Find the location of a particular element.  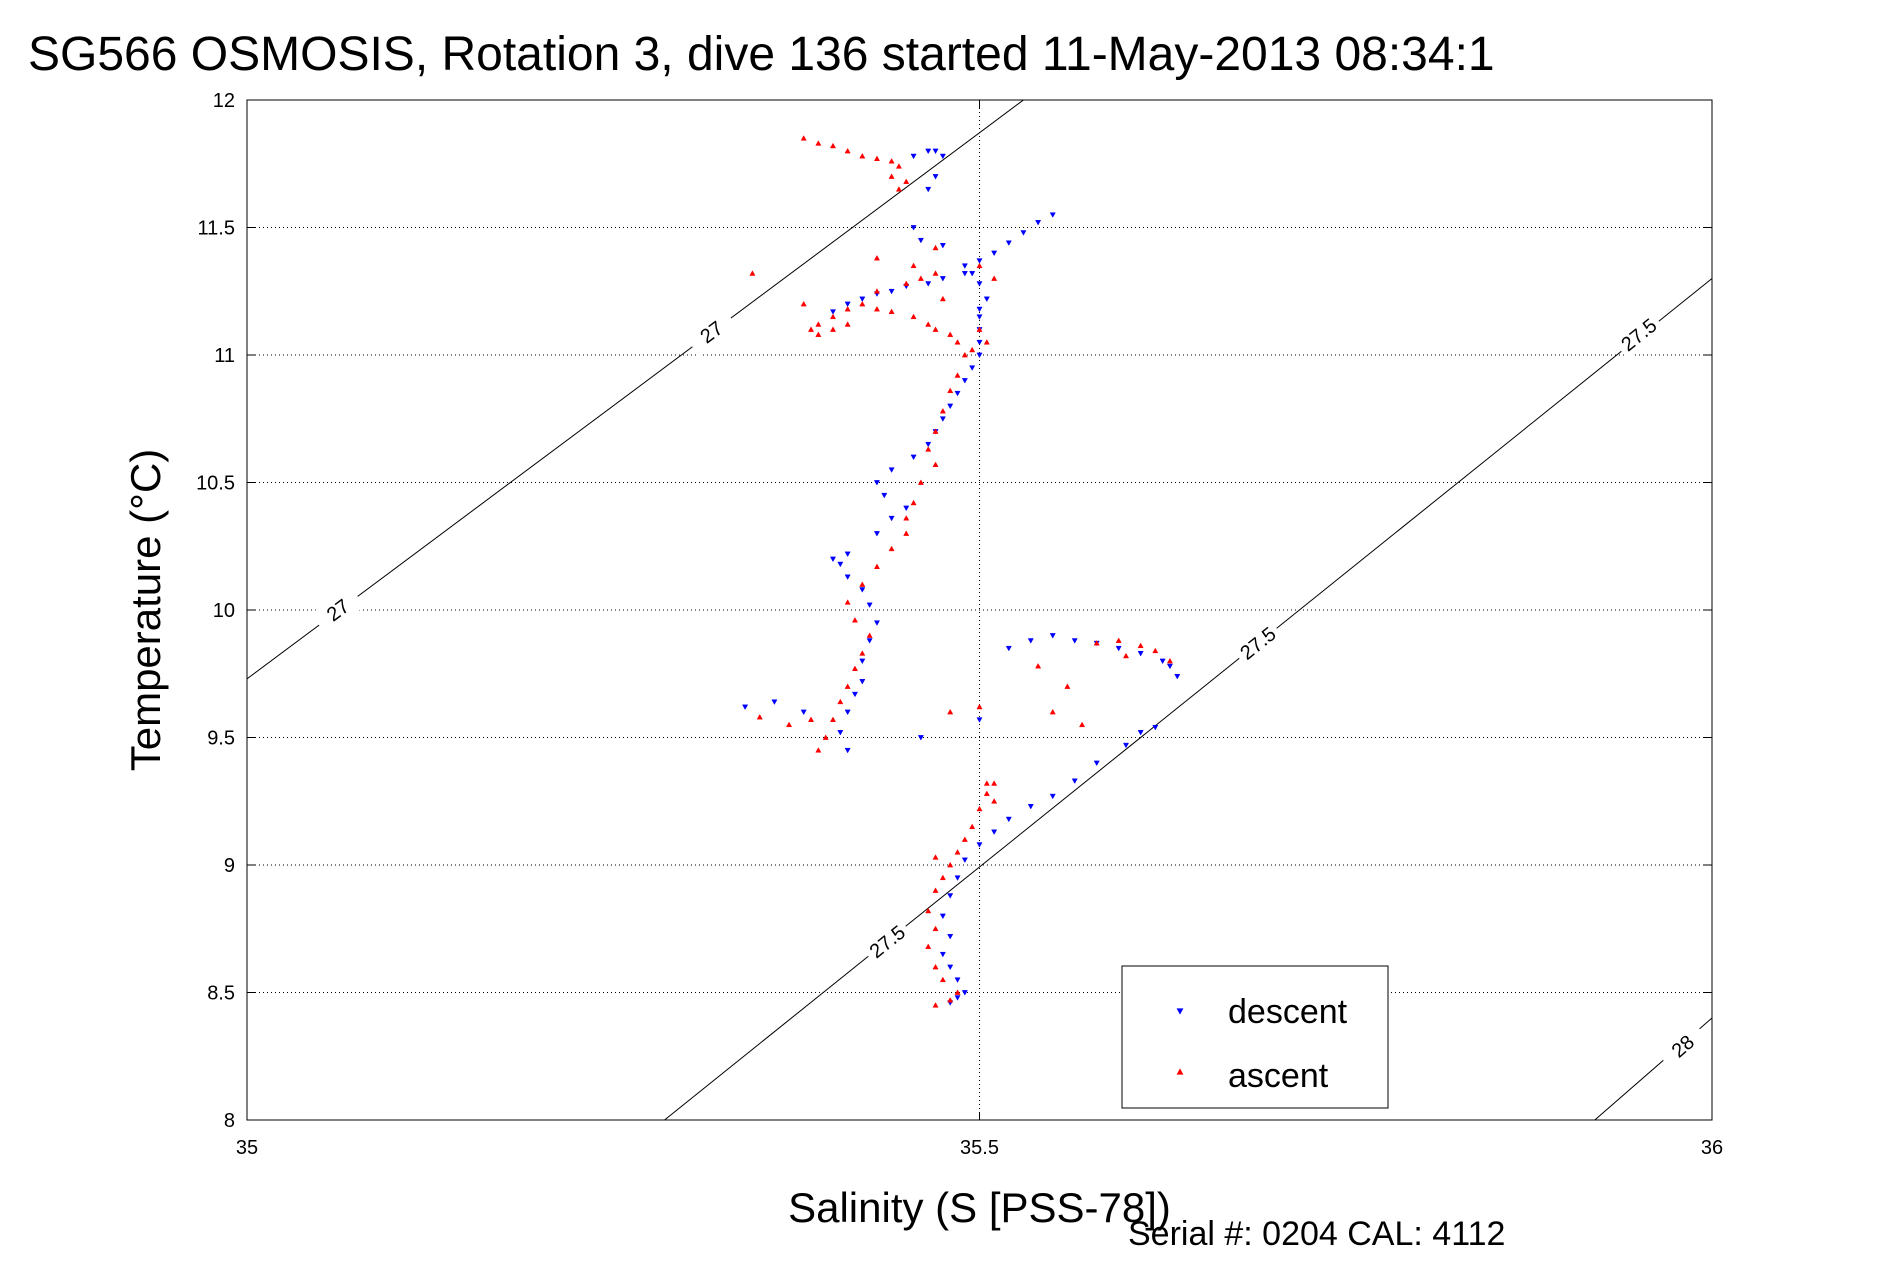

legend-descent-label: descent is located at coordinates (1288, 1012).